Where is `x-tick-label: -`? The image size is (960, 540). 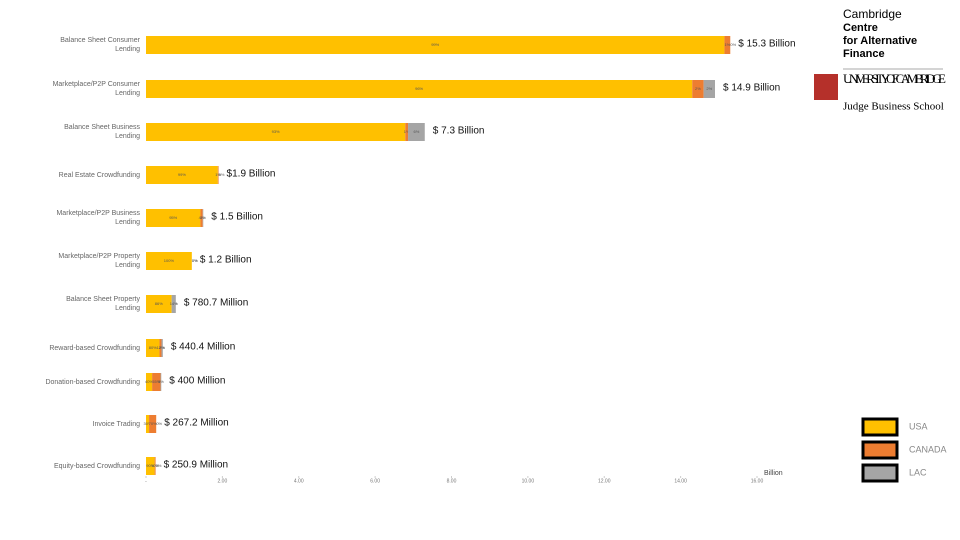 x-tick-label: - is located at coordinates (146, 481).